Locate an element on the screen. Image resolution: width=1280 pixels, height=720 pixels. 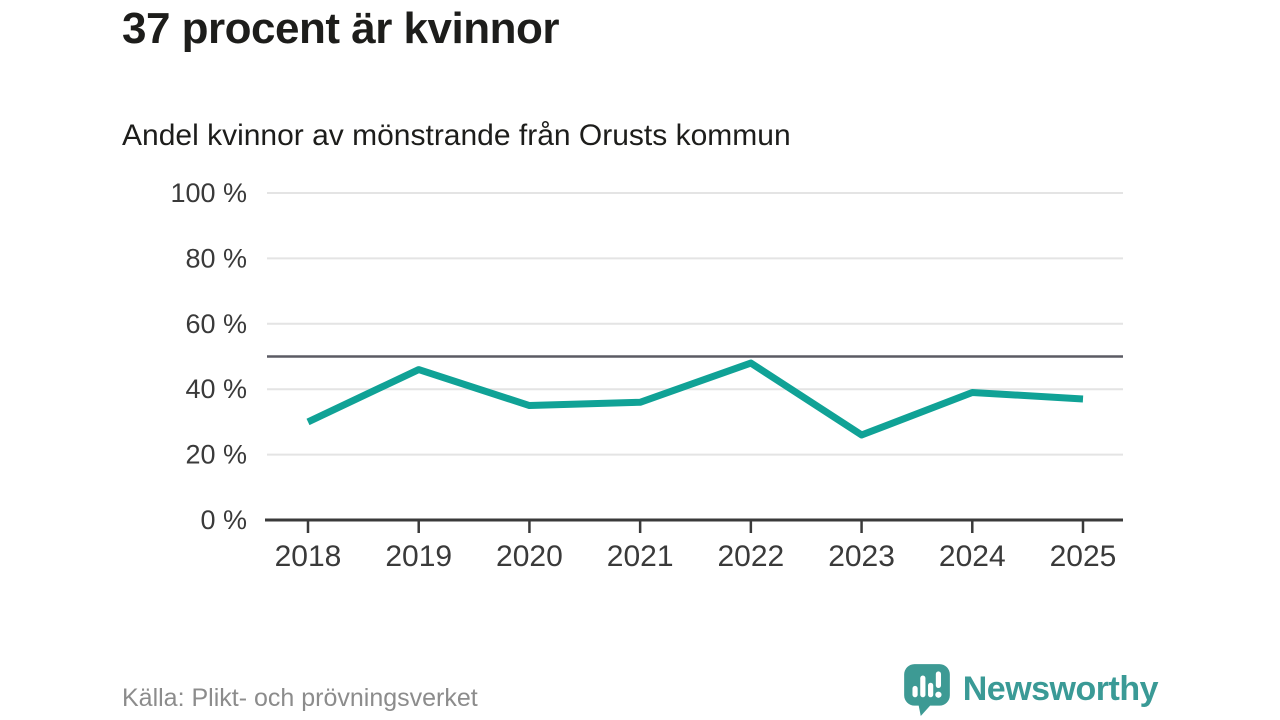
newsworthy-logo: Newsworthy is located at coordinates (1030, 689).